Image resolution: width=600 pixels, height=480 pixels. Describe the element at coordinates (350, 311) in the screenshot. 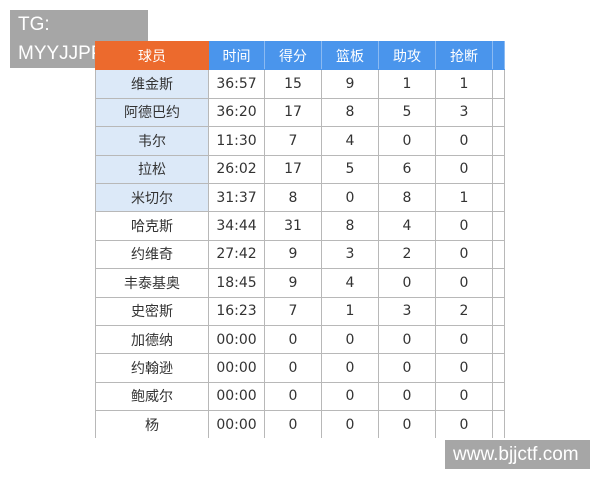

I see `rebounds-cell: 1` at that location.